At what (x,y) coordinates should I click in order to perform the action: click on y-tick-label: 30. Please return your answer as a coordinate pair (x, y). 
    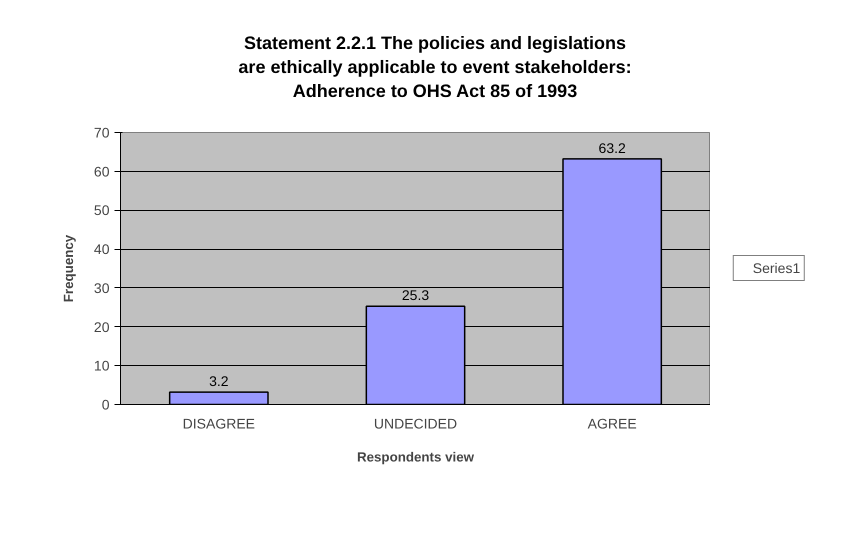
    Looking at the image, I should click on (102, 288).